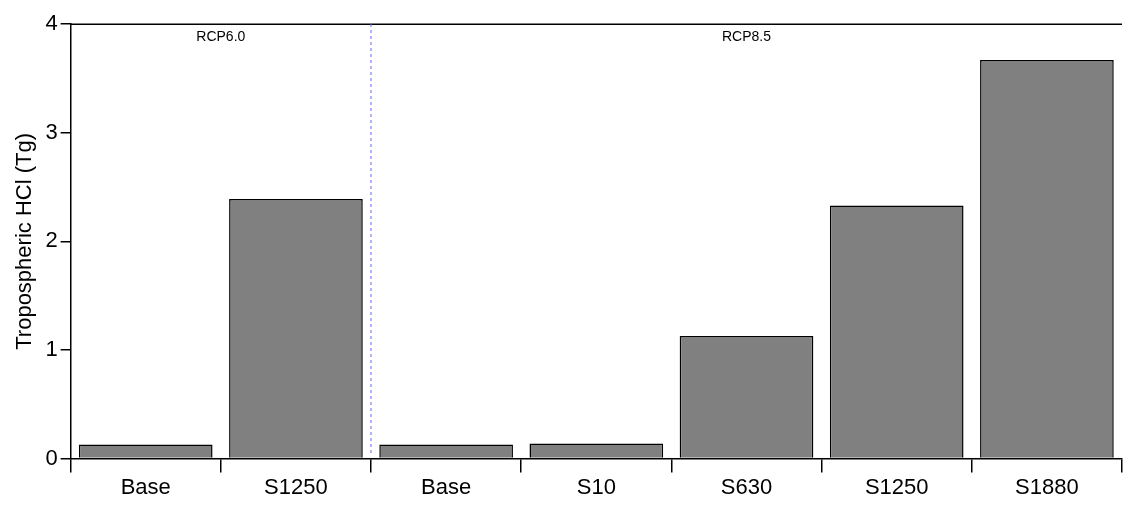  I want to click on x-tick-label: S10, so click(596, 486).